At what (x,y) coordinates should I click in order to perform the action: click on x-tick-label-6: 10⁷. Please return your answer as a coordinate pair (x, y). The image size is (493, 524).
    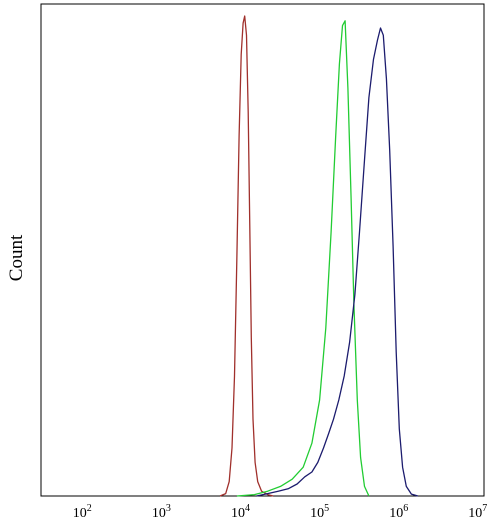
    Looking at the image, I should click on (477, 512).